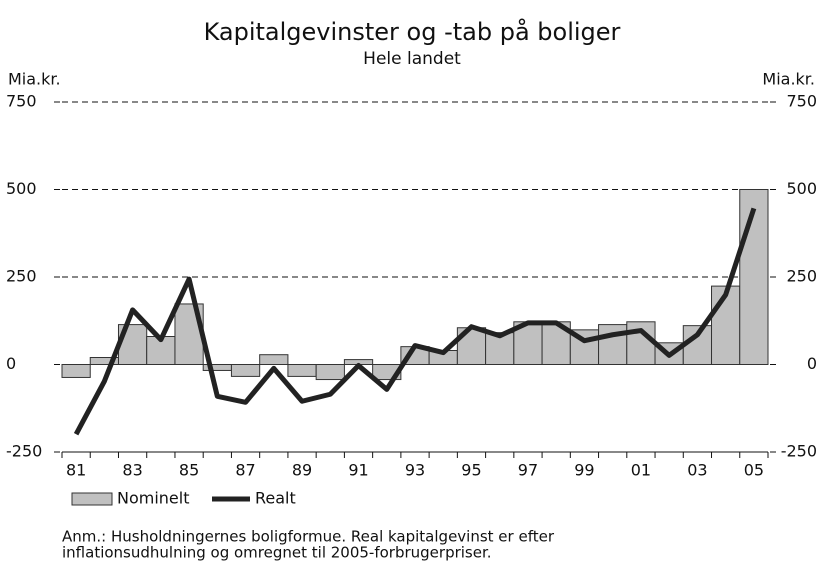  Describe the element at coordinates (302, 470) in the screenshot. I see `x-tick-label: 89` at that location.